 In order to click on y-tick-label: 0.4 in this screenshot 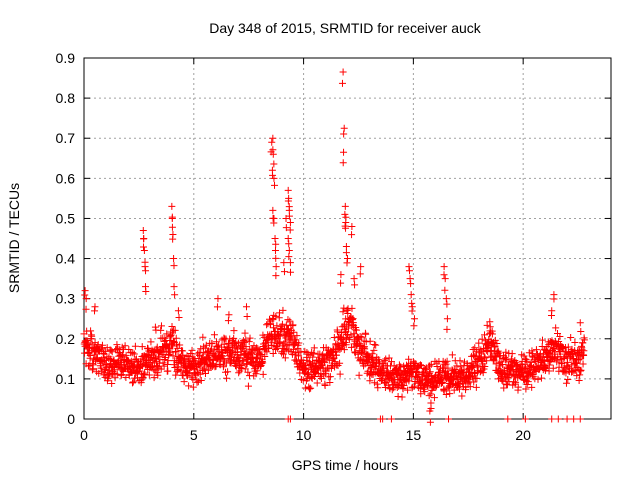, I will do `click(66, 259)`.